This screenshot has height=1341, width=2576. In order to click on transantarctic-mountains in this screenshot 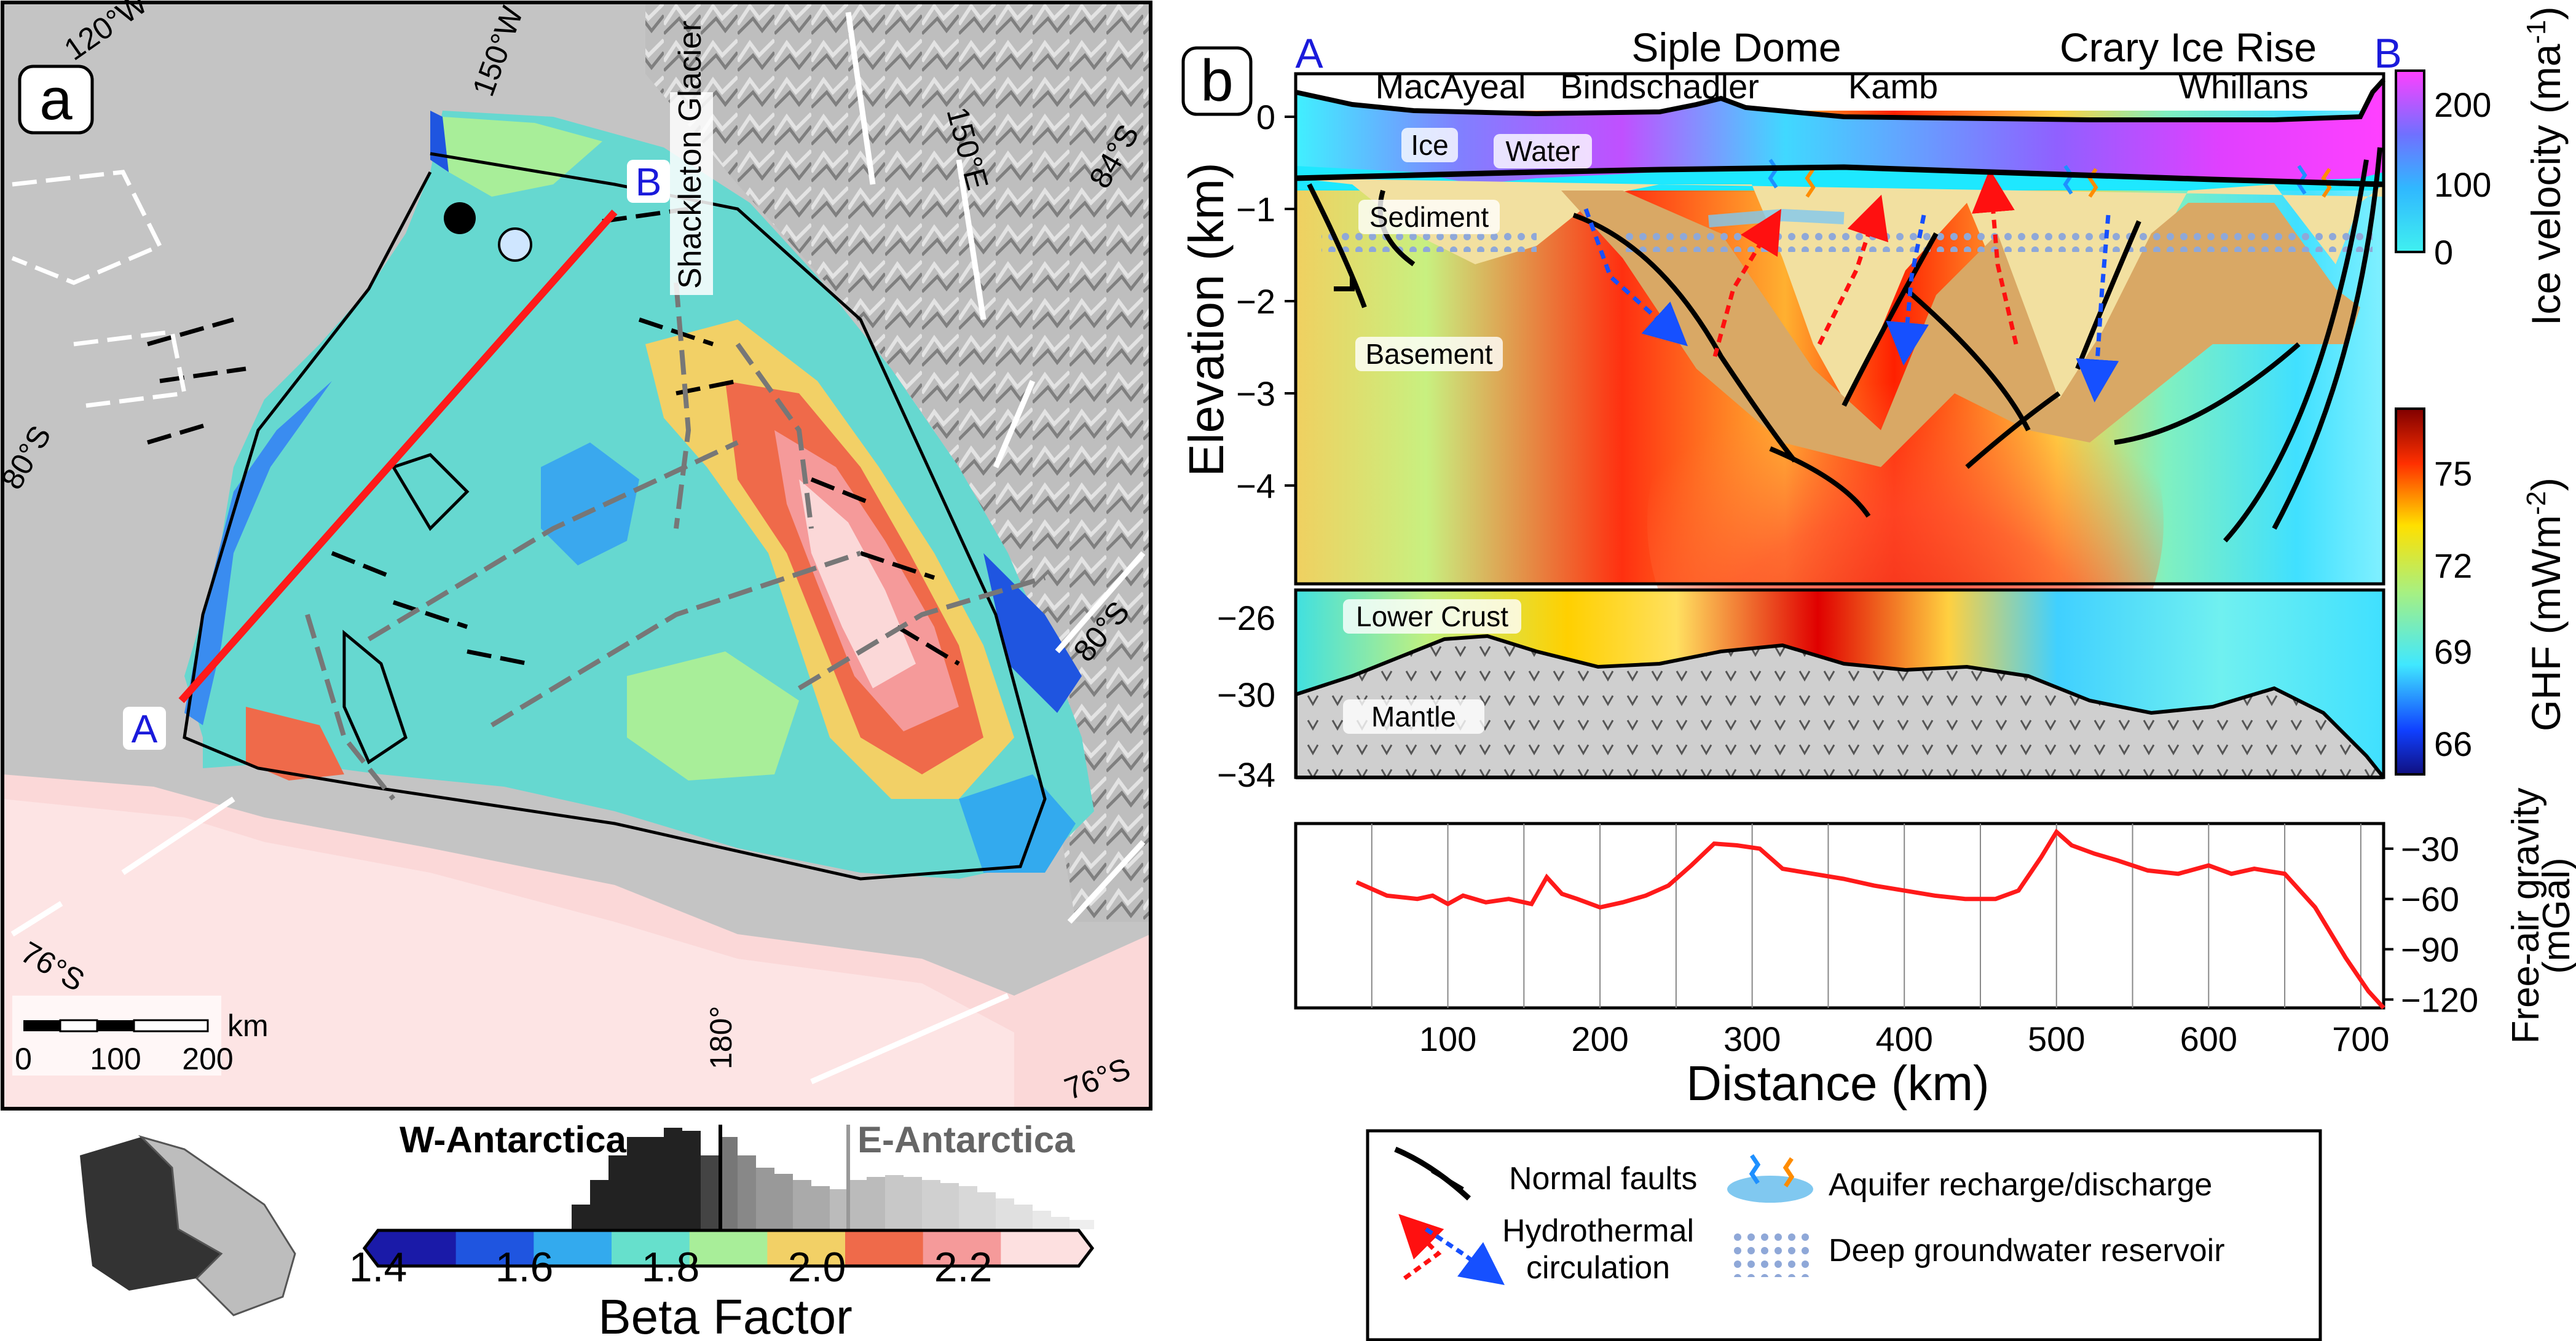, I will do `click(898, 462)`.